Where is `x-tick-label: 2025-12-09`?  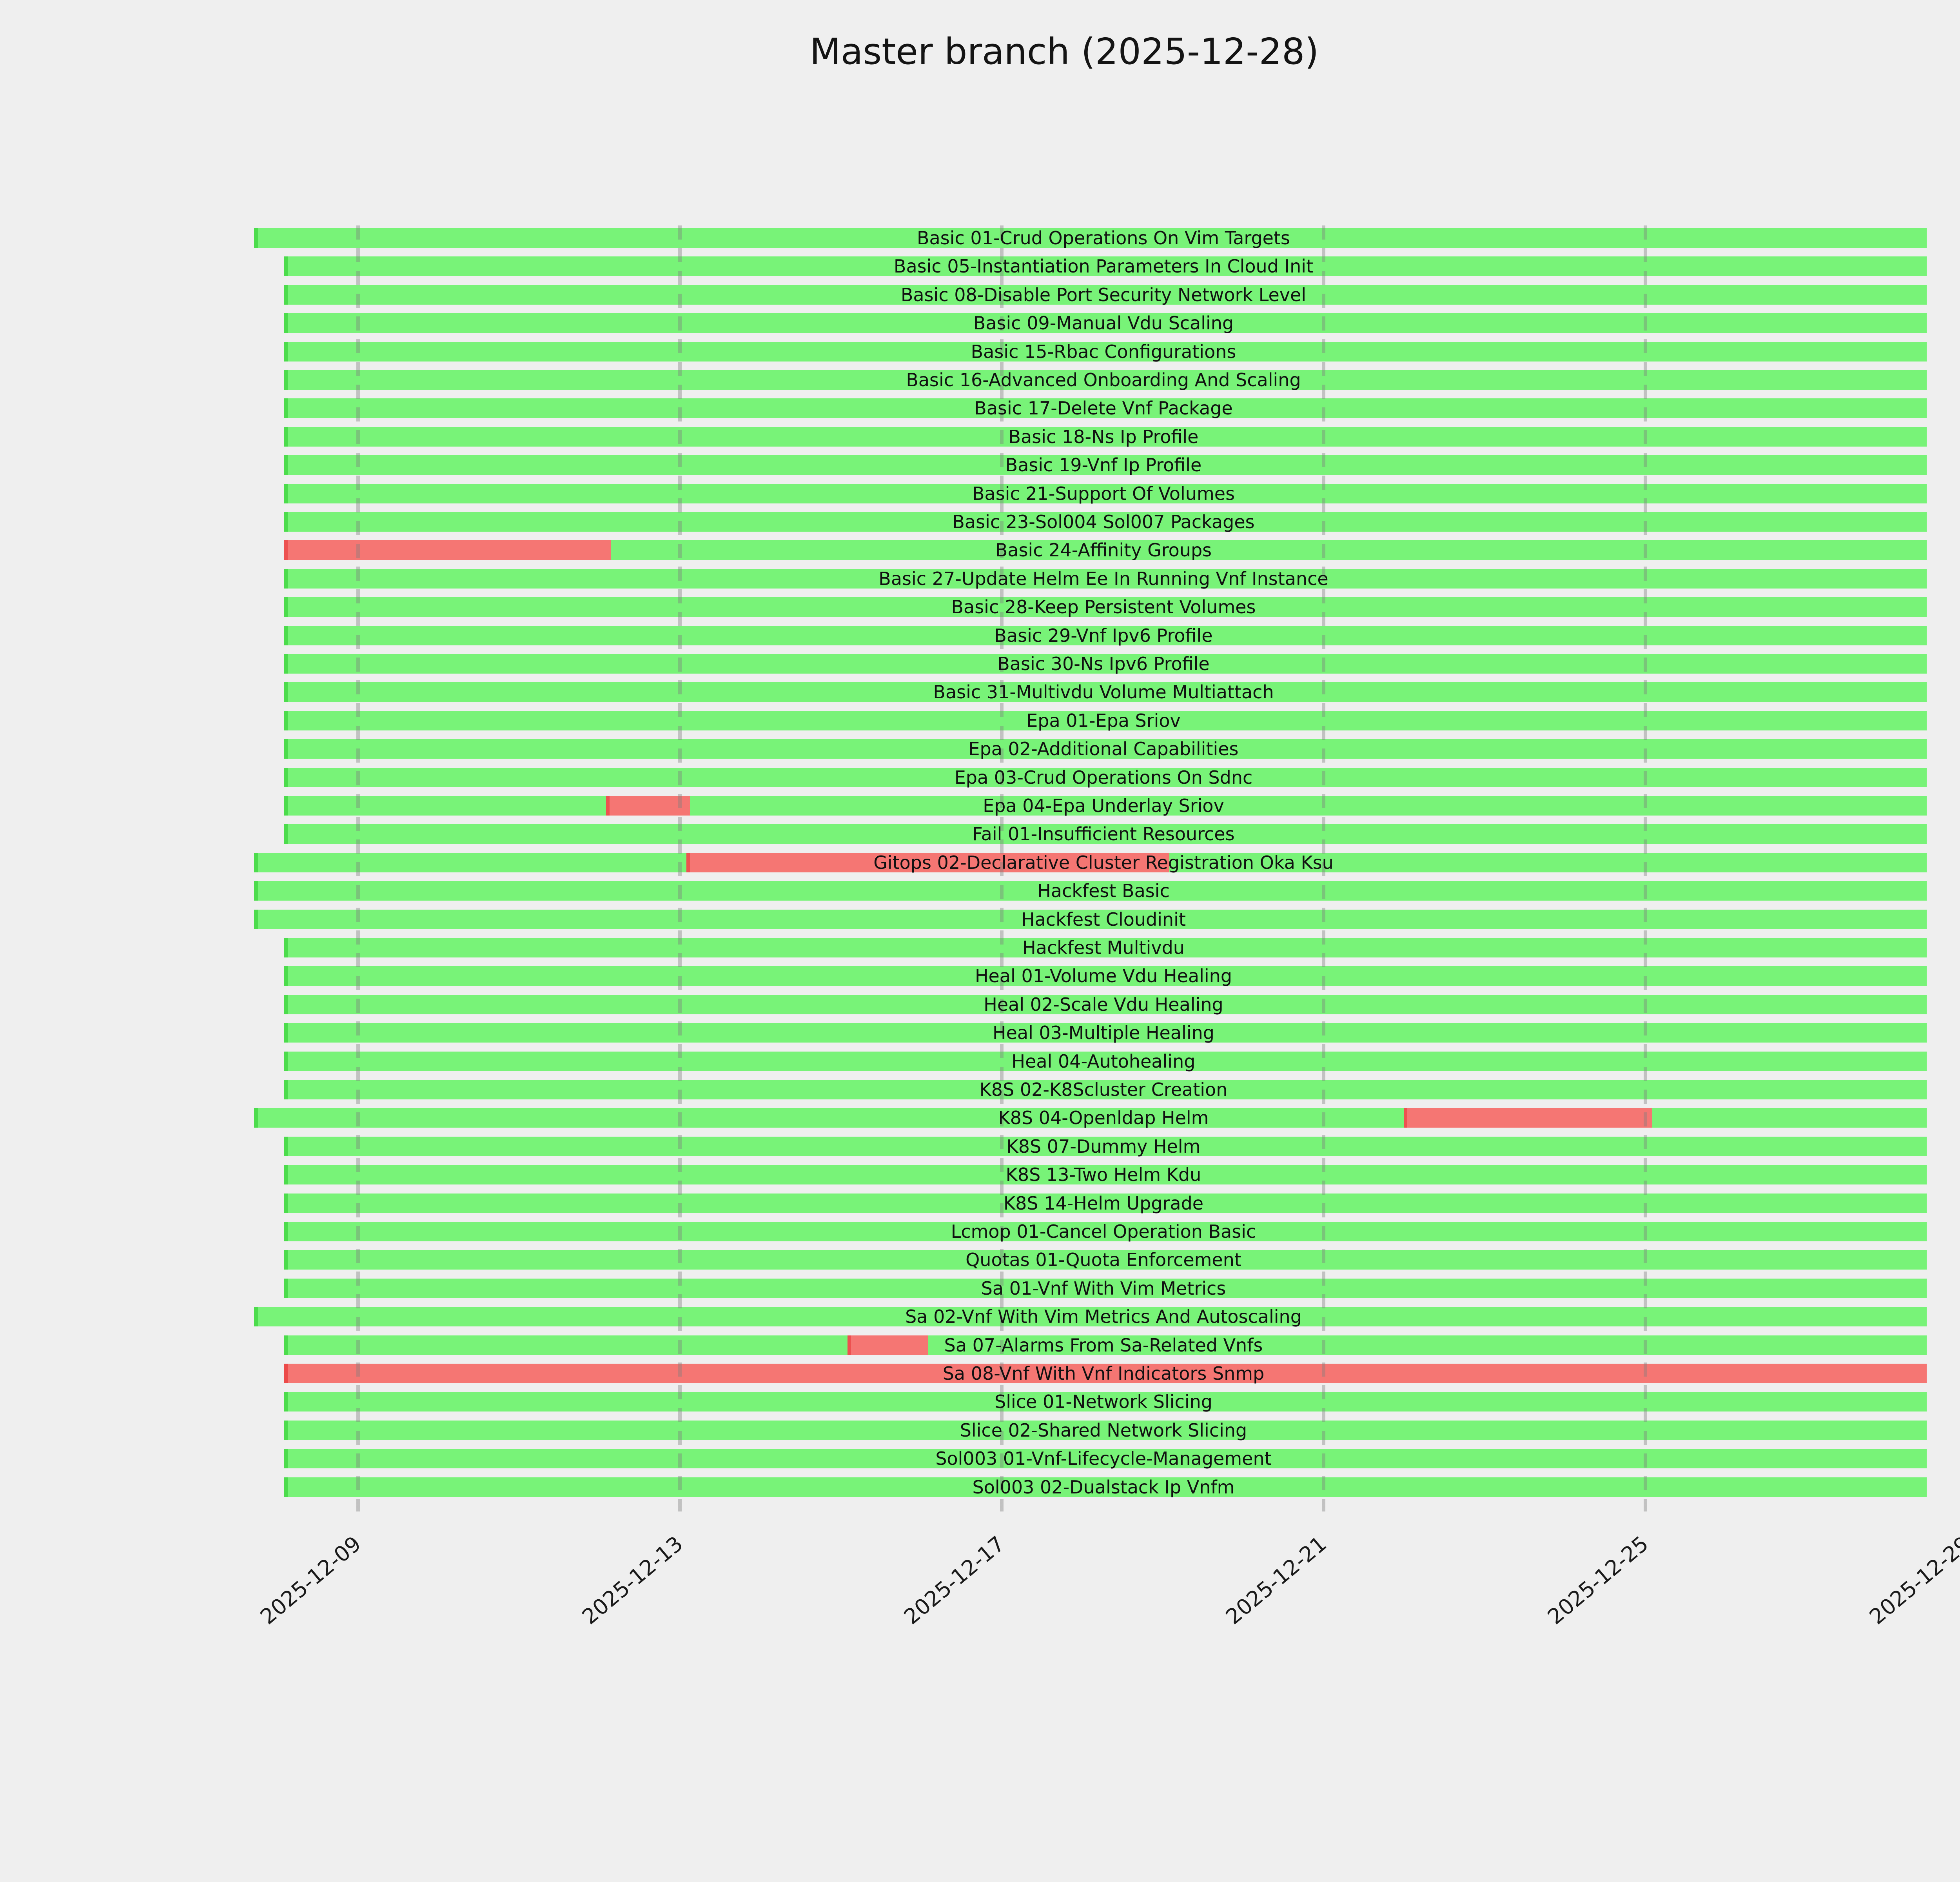
x-tick-label: 2025-12-09 is located at coordinates (311, 1580).